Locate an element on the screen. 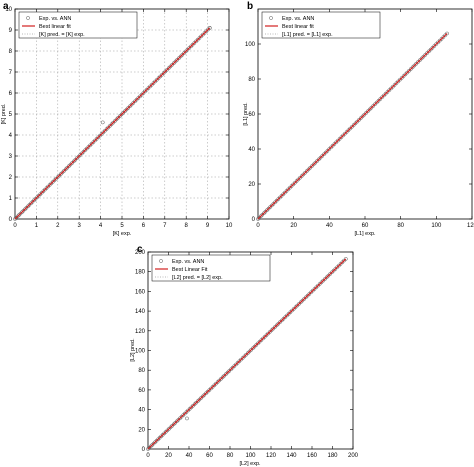 The image size is (474, 467). y-axis-label: [L1] pred. is located at coordinates (246, 114).